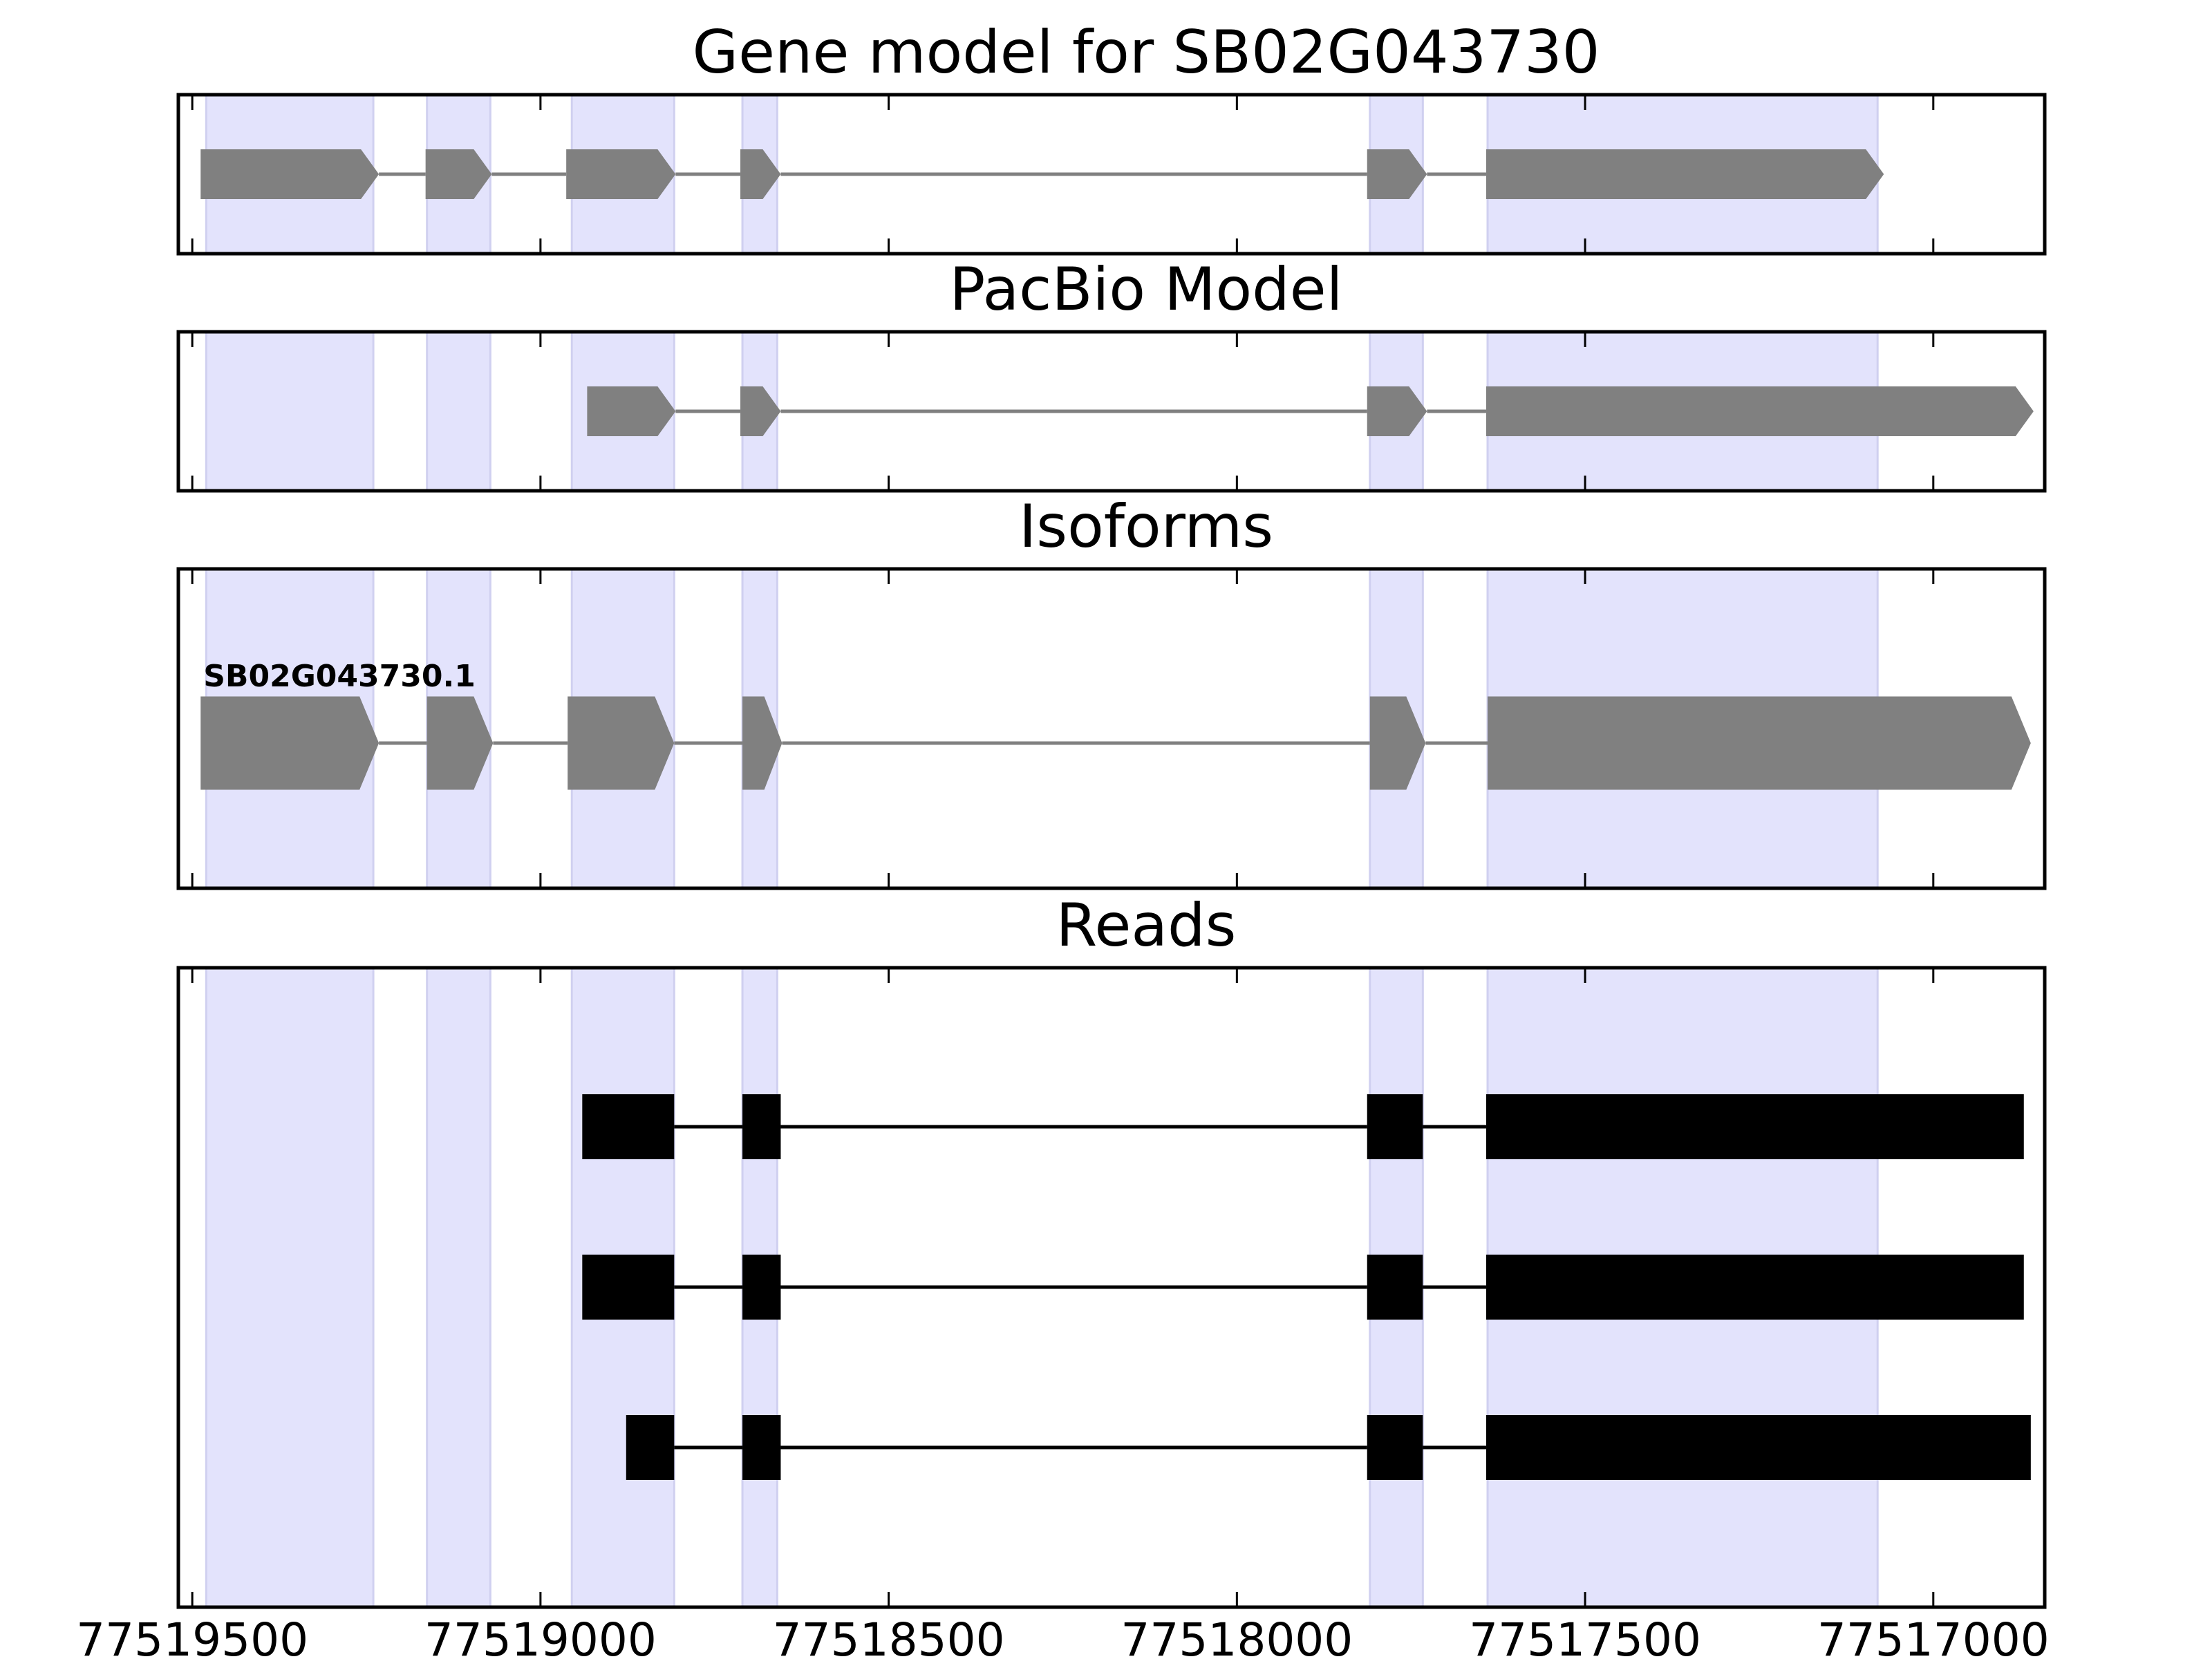  Describe the element at coordinates (1933, 1636) in the screenshot. I see `x-tick-label: 77517000` at that location.